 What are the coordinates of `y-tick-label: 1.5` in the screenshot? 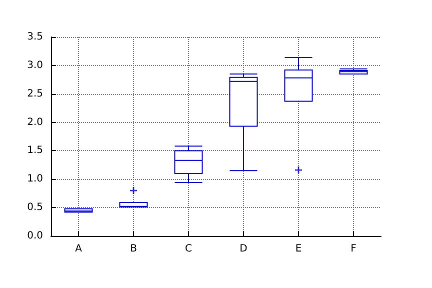 It's located at (35, 150).